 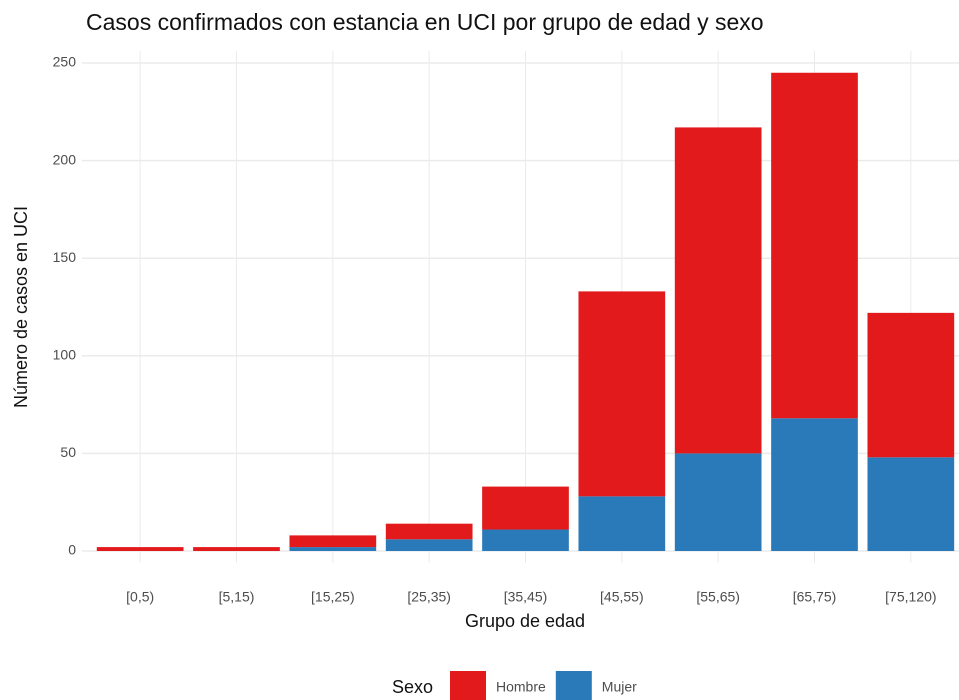 I want to click on x-tick-label: [0,5), so click(x=140, y=597).